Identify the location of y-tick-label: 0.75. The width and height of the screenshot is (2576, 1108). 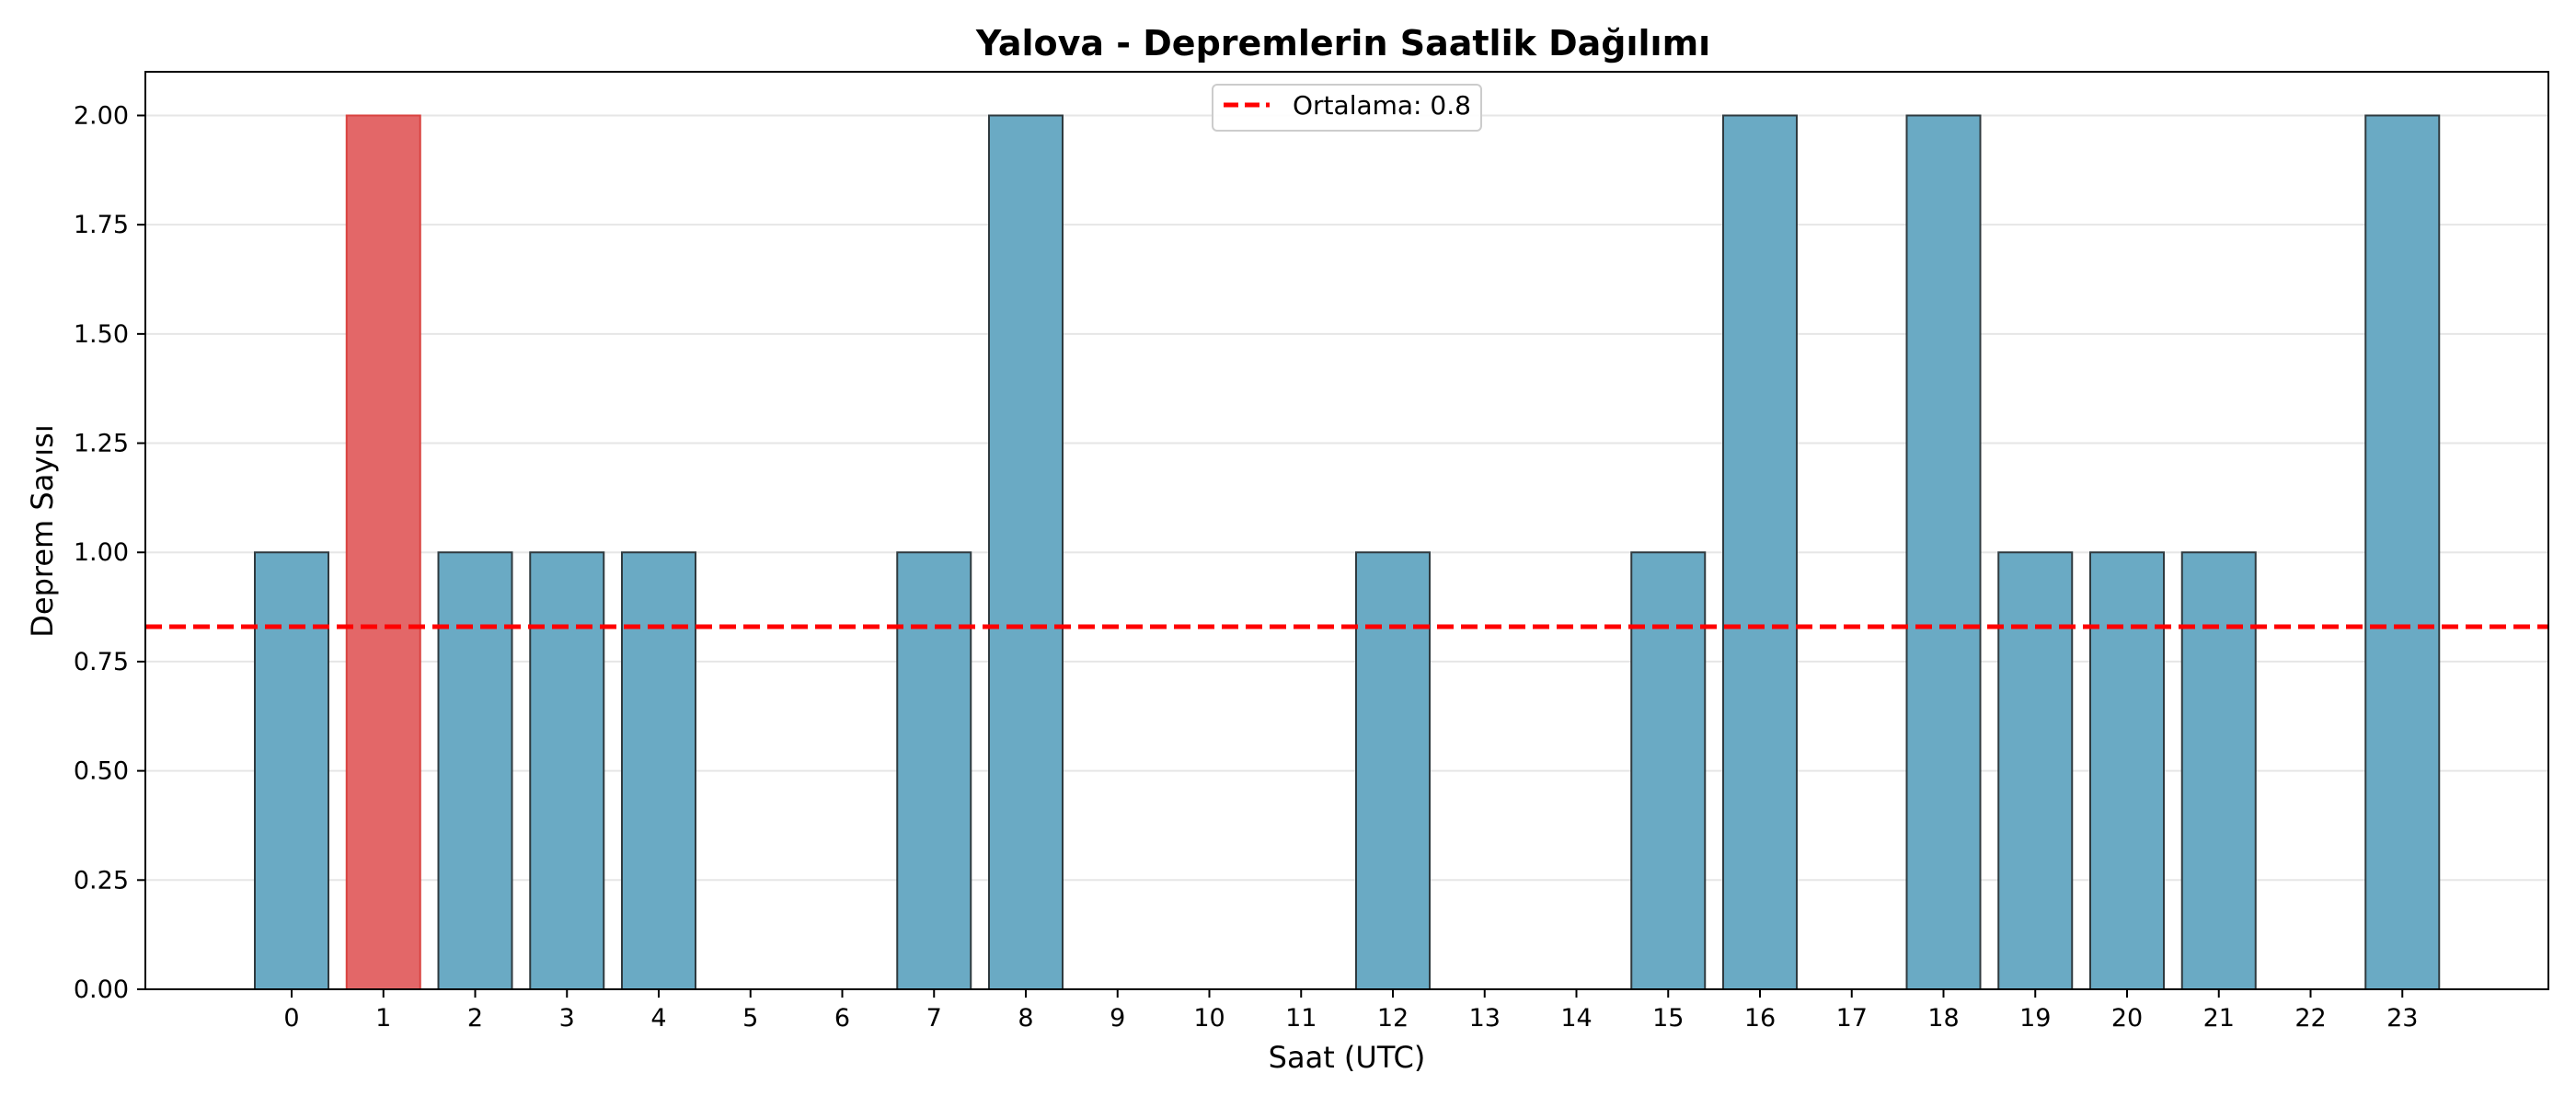
(101, 662).